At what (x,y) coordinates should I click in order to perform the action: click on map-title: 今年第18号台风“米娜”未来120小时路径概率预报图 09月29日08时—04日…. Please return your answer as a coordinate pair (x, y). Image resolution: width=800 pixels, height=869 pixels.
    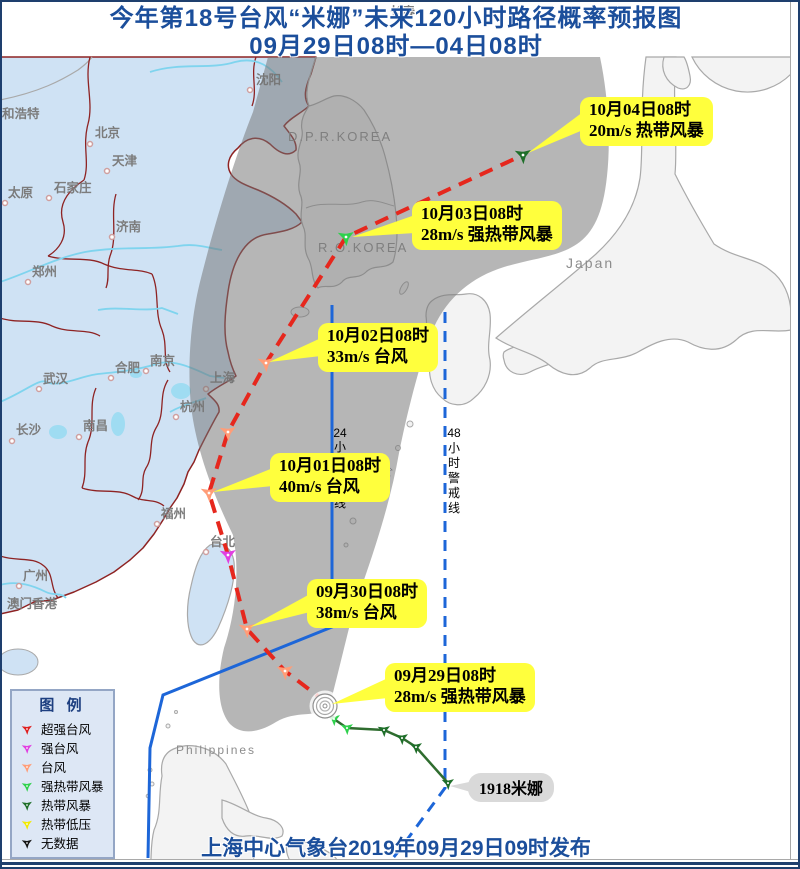
    Looking at the image, I should click on (396, 33).